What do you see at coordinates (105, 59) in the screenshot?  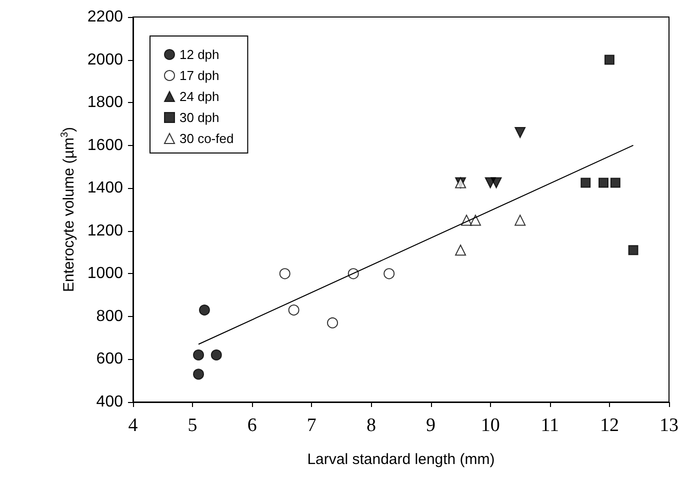 I see `y-tick-label: 2000` at bounding box center [105, 59].